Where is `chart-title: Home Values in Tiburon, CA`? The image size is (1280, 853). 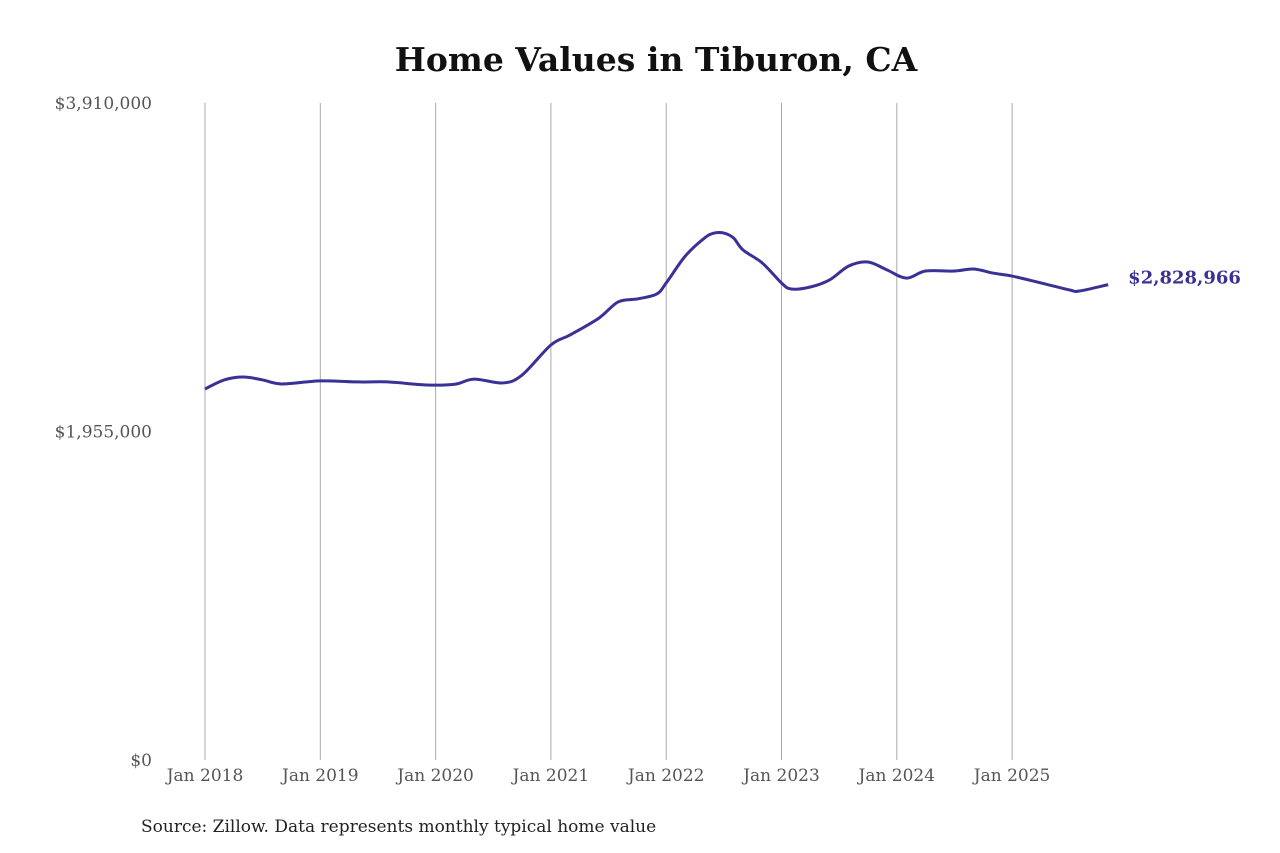 chart-title: Home Values in Tiburon, CA is located at coordinates (656, 59).